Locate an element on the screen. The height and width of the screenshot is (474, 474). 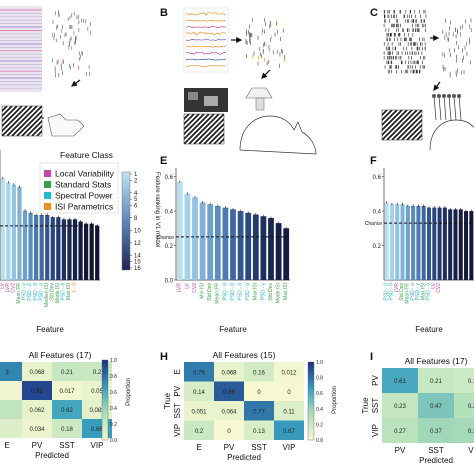
matrix-value: 0.67 is located at coordinates (289, 432).